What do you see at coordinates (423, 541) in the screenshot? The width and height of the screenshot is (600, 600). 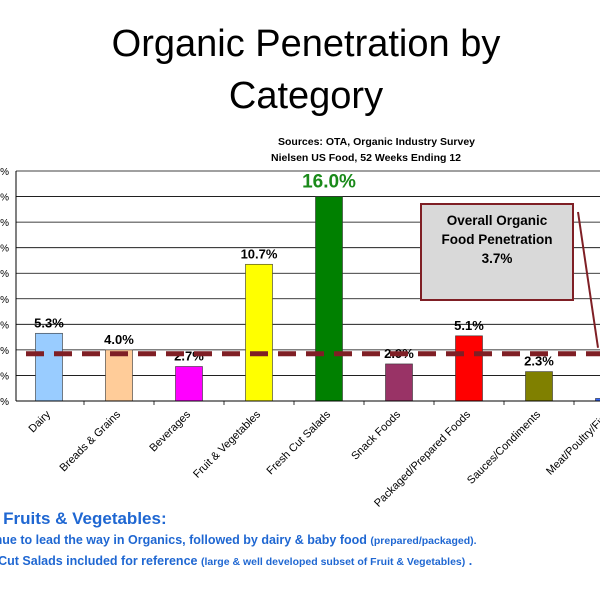 I see `notes-line1-paren: (prepared/packaged).` at bounding box center [423, 541].